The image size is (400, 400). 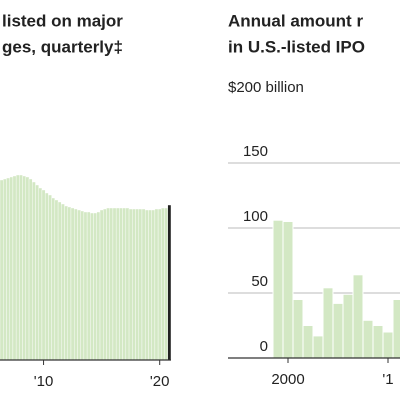 I want to click on x-tick-label: '20, so click(x=160, y=381).